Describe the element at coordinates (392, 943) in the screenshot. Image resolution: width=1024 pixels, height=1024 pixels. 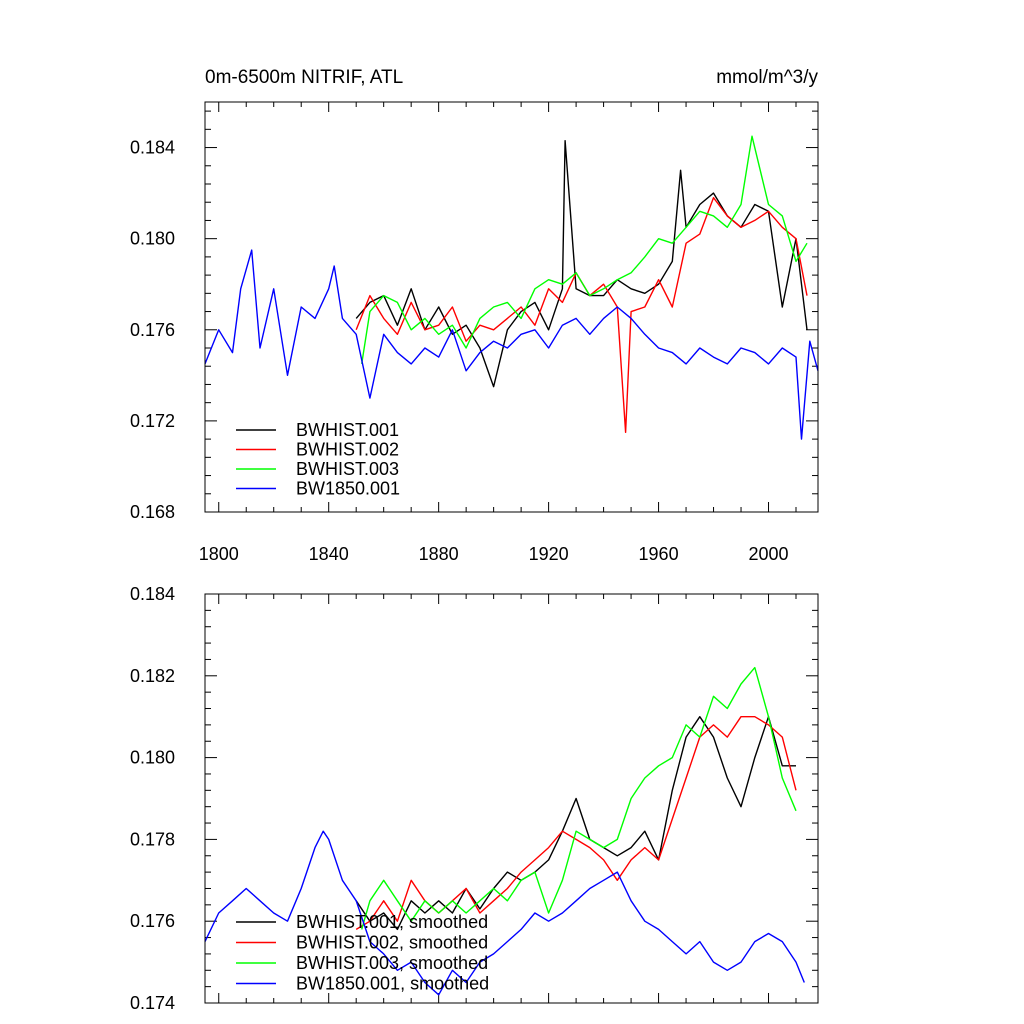
I see `bottom-legend-label: BWHIST.002, smoothed` at that location.